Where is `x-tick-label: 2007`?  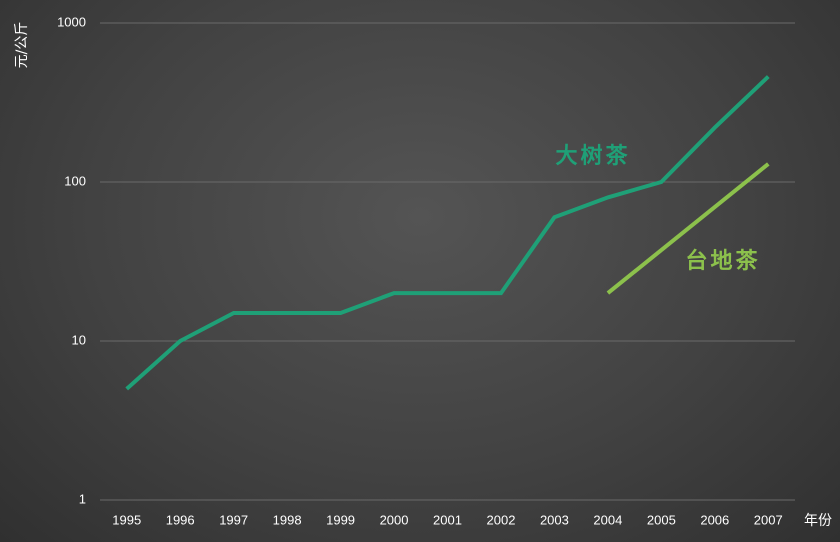 x-tick-label: 2007 is located at coordinates (768, 519).